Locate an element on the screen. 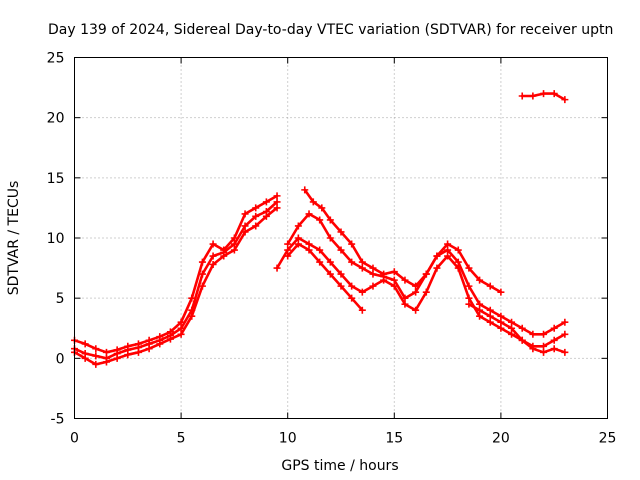 The height and width of the screenshot is (480, 640). y-tick-label: -5 is located at coordinates (58, 420).